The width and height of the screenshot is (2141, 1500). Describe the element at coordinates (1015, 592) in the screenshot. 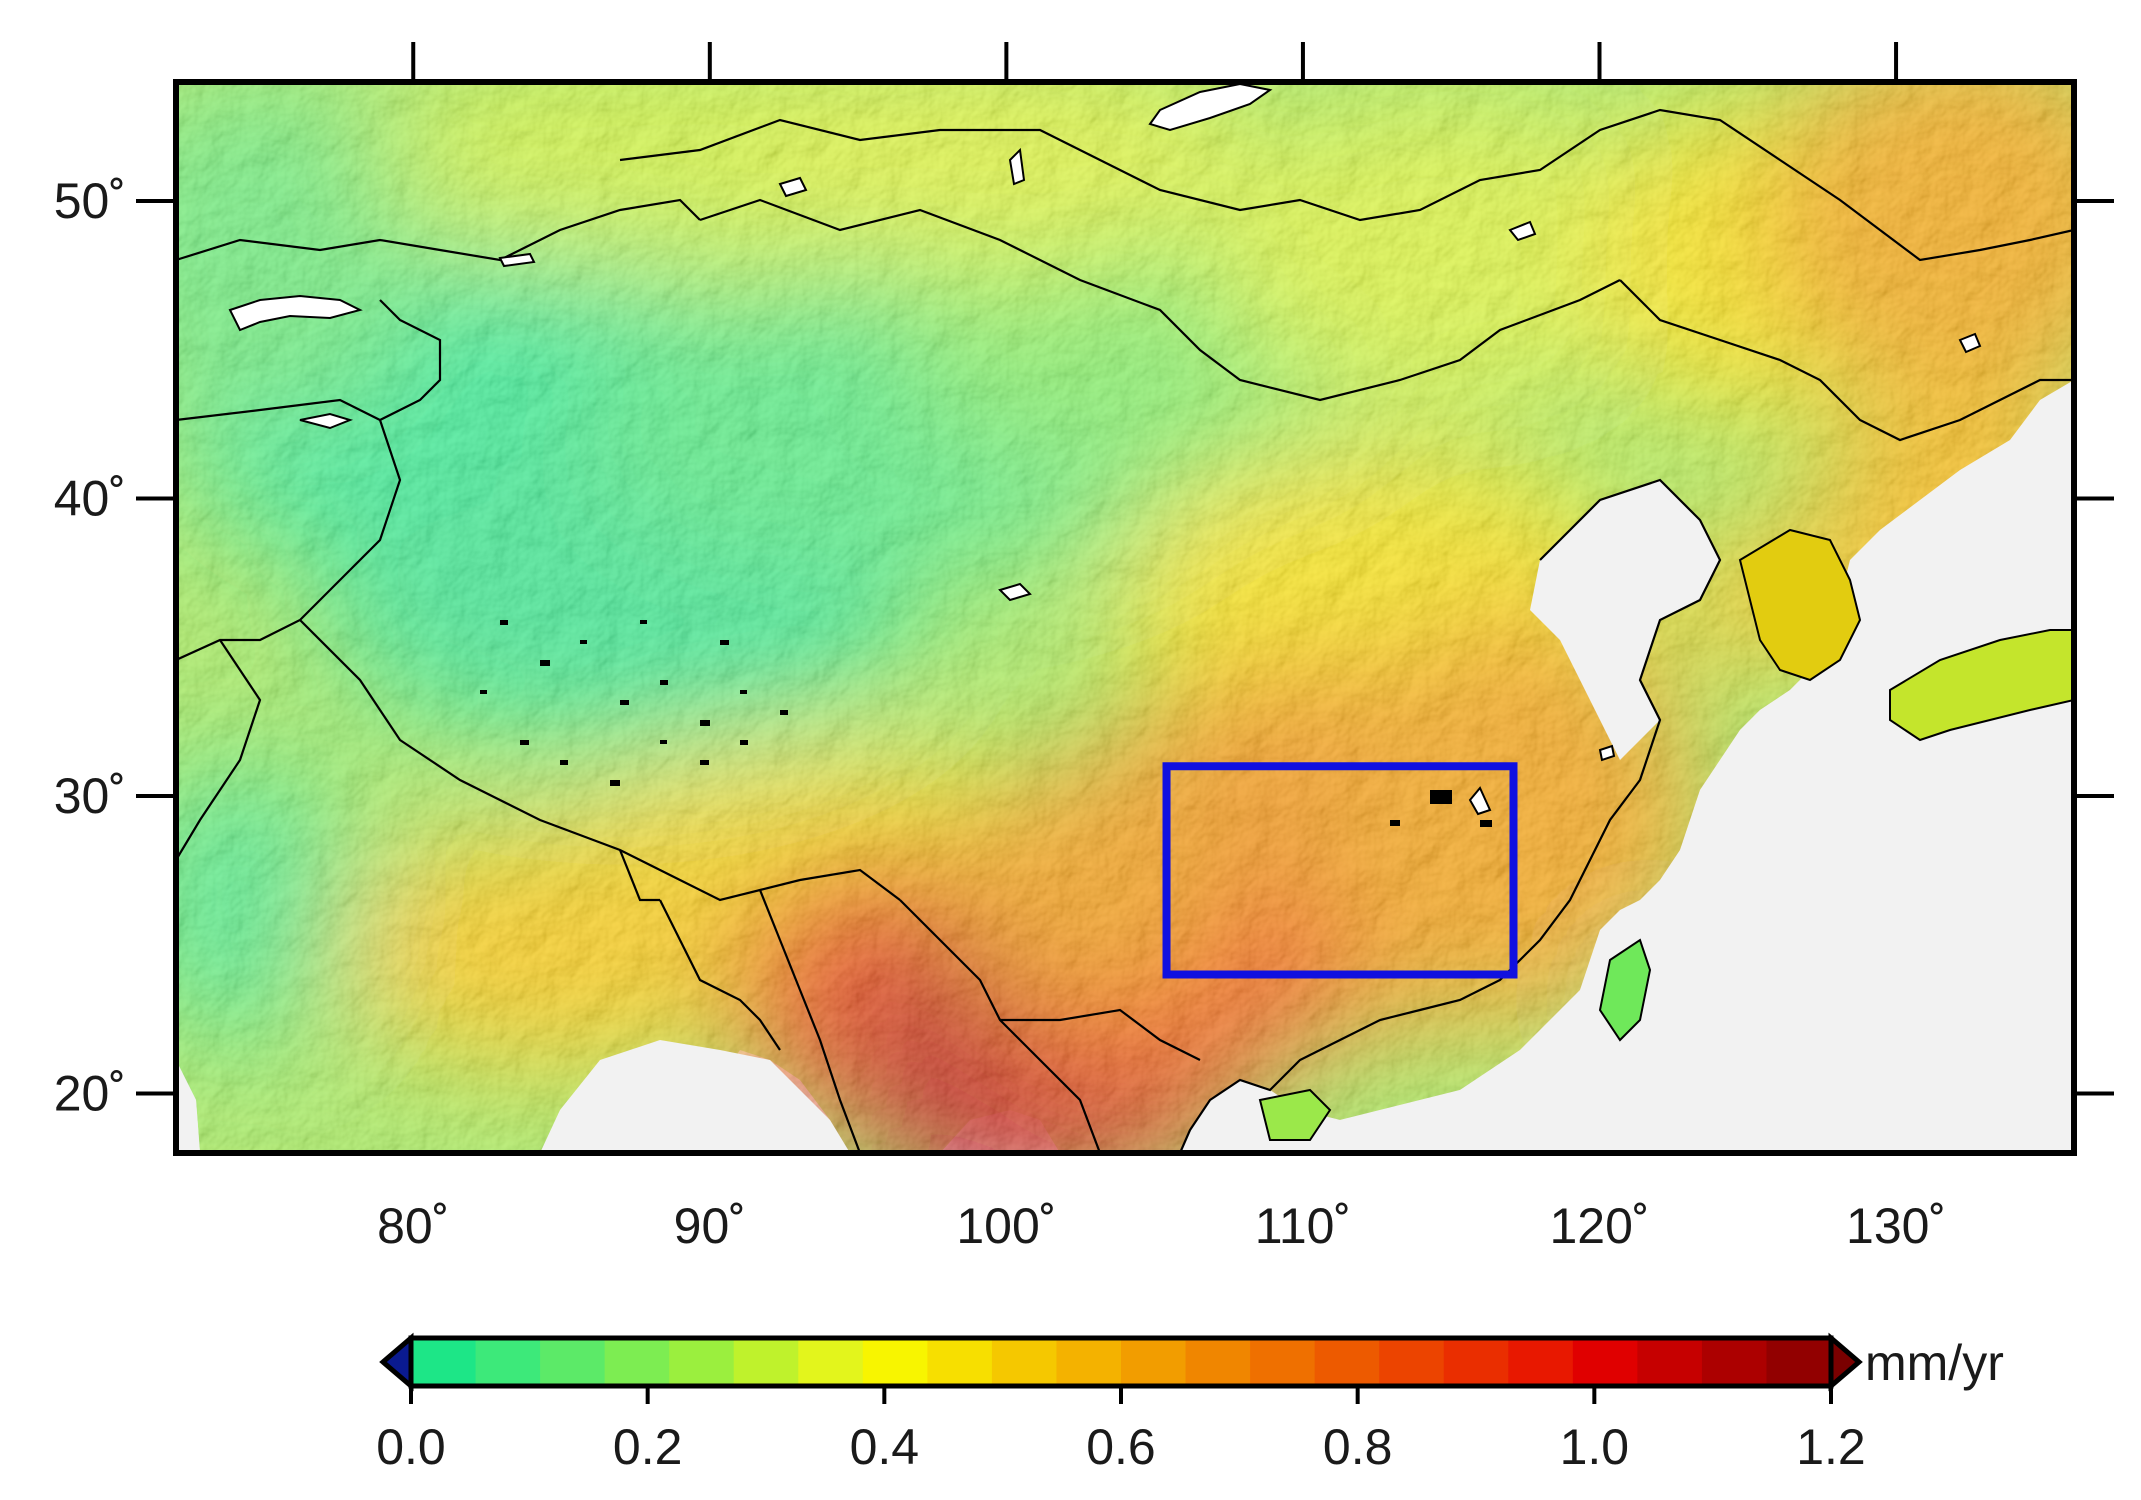

I see `lake-qinghai` at that location.